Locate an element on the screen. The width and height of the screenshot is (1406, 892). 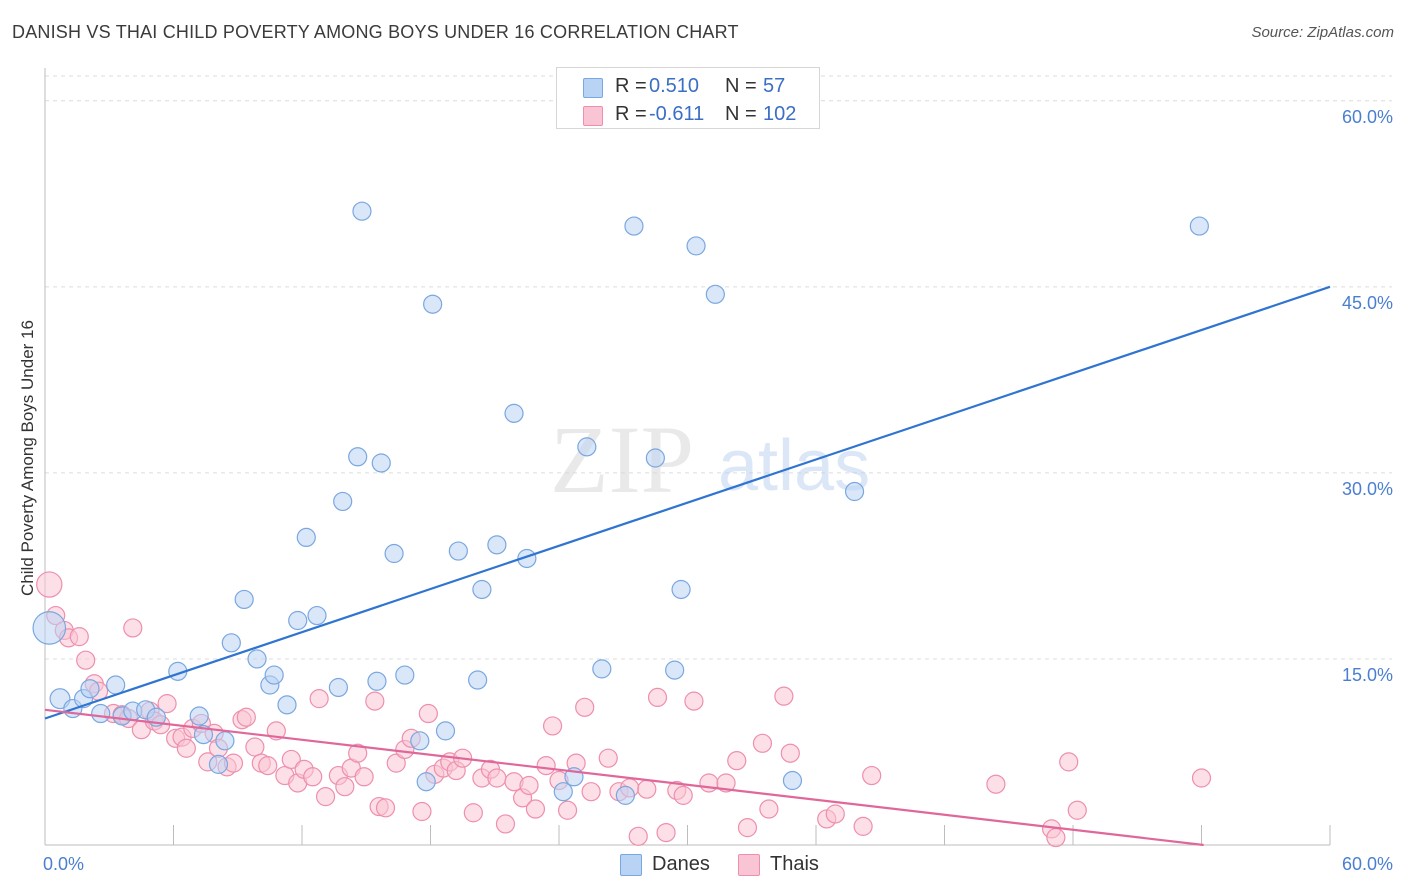
thais-trend-line is located at coordinates (624, 777).